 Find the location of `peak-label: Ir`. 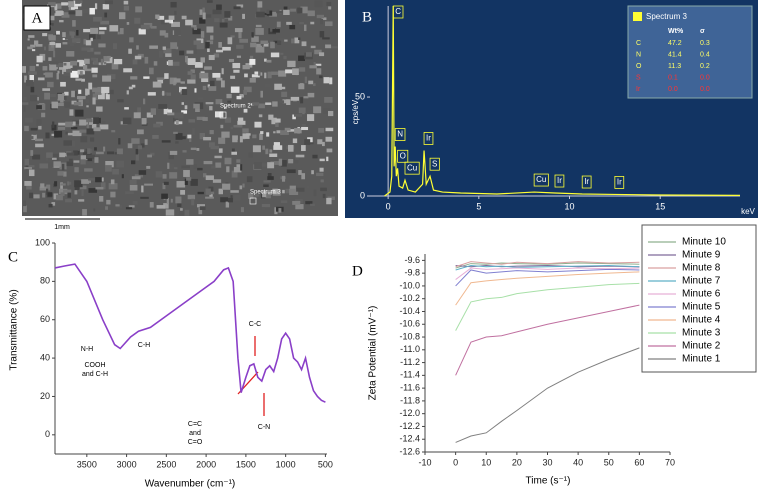

peak-label: Ir is located at coordinates (619, 182).